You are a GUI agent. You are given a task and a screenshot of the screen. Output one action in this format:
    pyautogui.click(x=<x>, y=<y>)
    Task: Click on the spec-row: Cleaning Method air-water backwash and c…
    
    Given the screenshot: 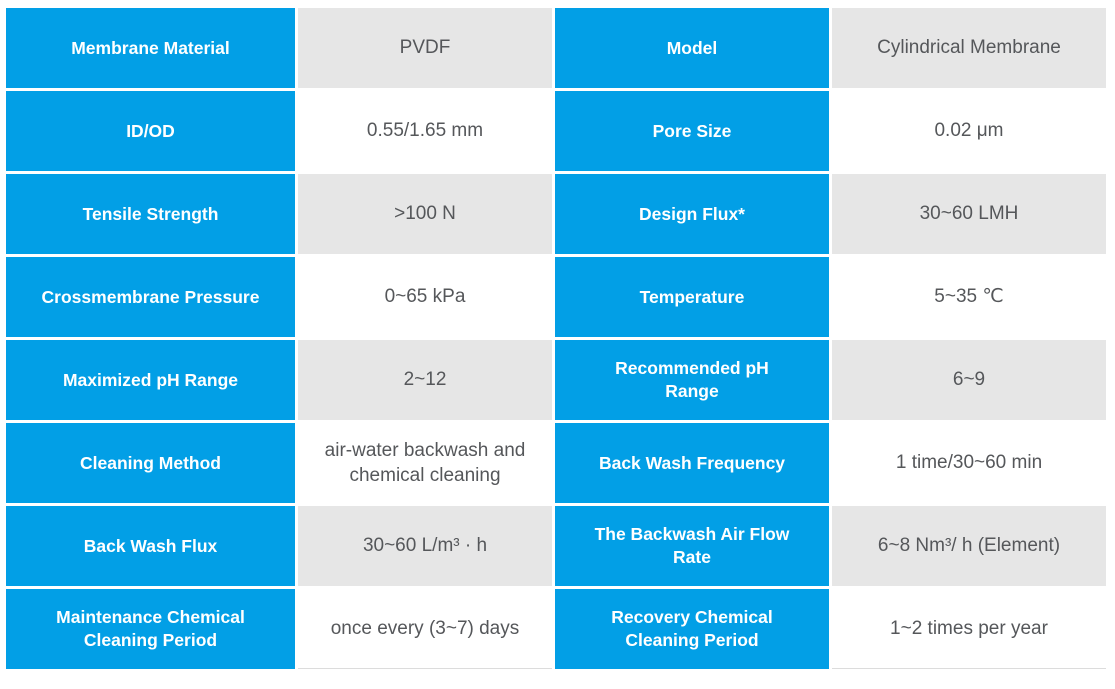 What is the action you would take?
    pyautogui.click(x=556, y=463)
    